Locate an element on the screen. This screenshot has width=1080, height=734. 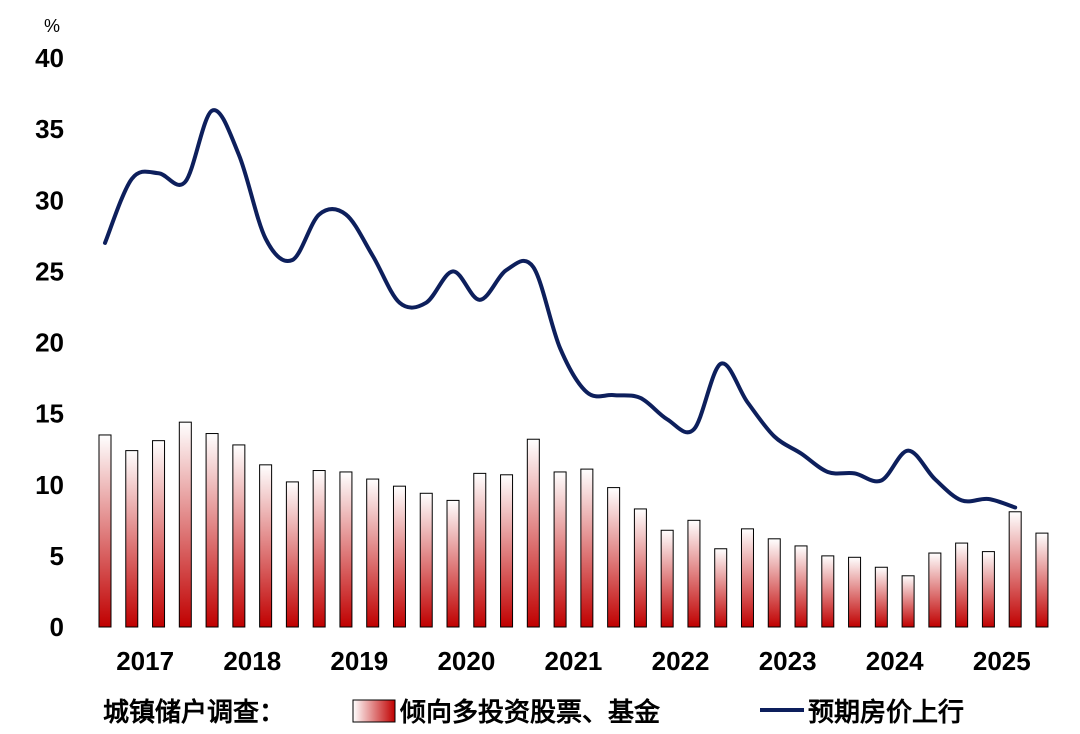
bar-2021Q2 is located at coordinates (560, 549).